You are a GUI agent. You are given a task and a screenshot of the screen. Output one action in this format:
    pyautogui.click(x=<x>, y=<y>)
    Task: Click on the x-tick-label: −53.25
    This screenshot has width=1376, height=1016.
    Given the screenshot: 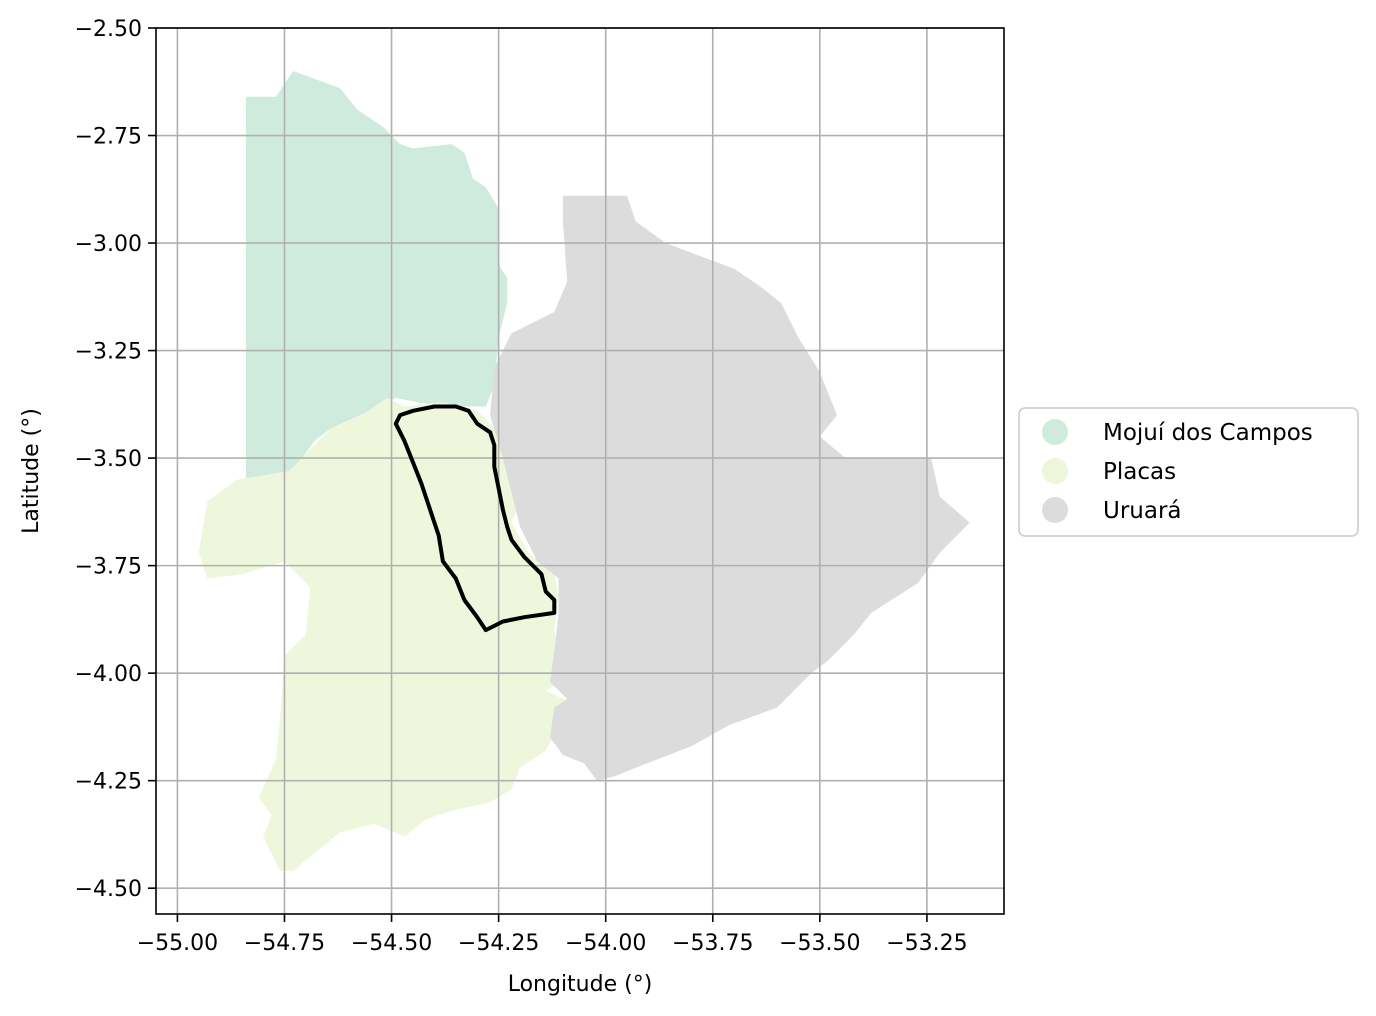 What is the action you would take?
    pyautogui.click(x=926, y=943)
    